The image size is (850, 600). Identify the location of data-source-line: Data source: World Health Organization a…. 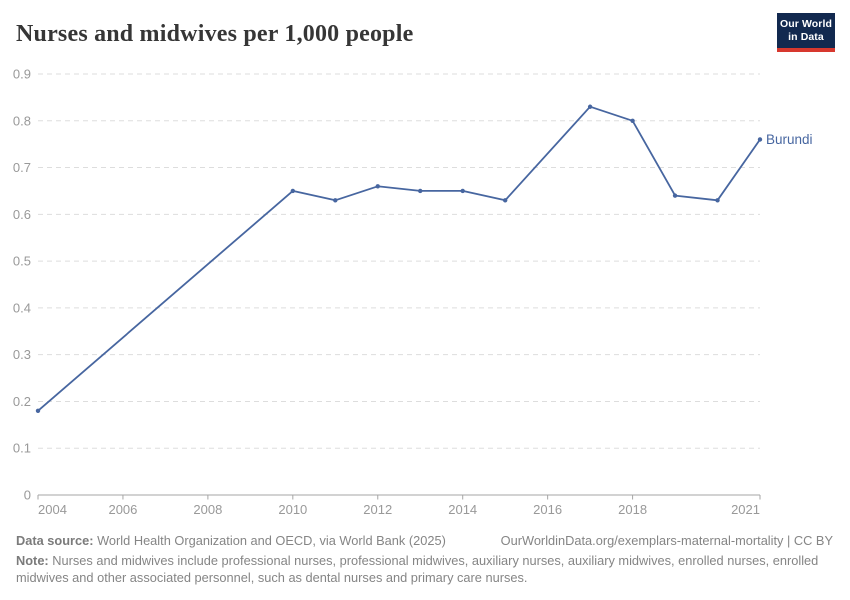
(231, 541).